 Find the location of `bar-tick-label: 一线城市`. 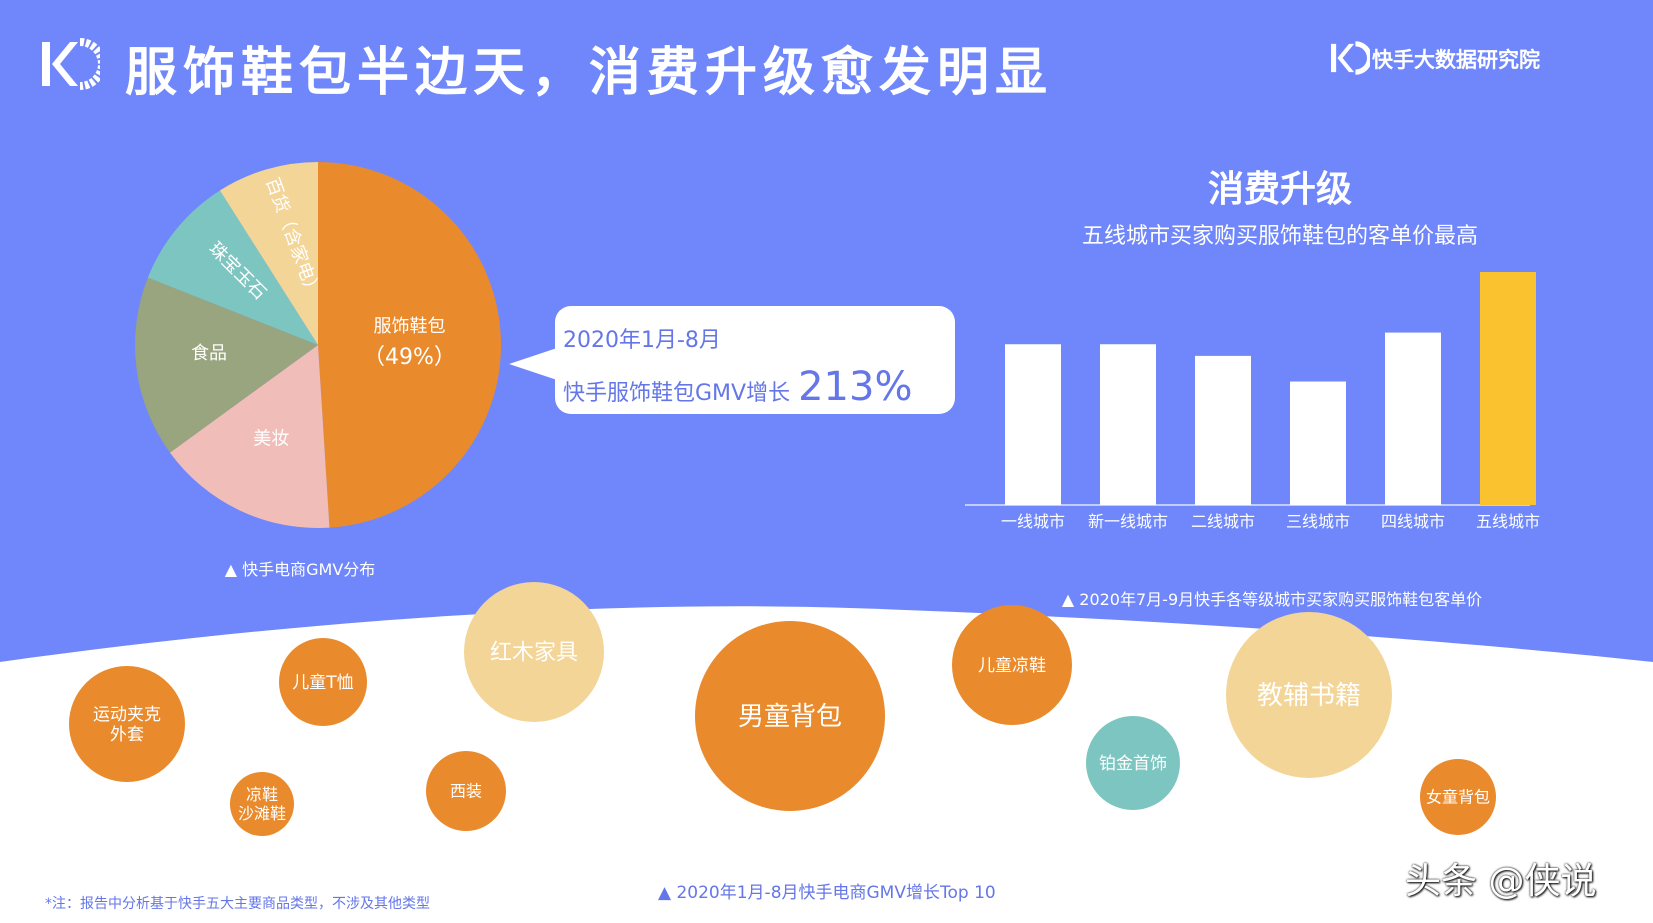

bar-tick-label: 一线城市 is located at coordinates (1033, 521).